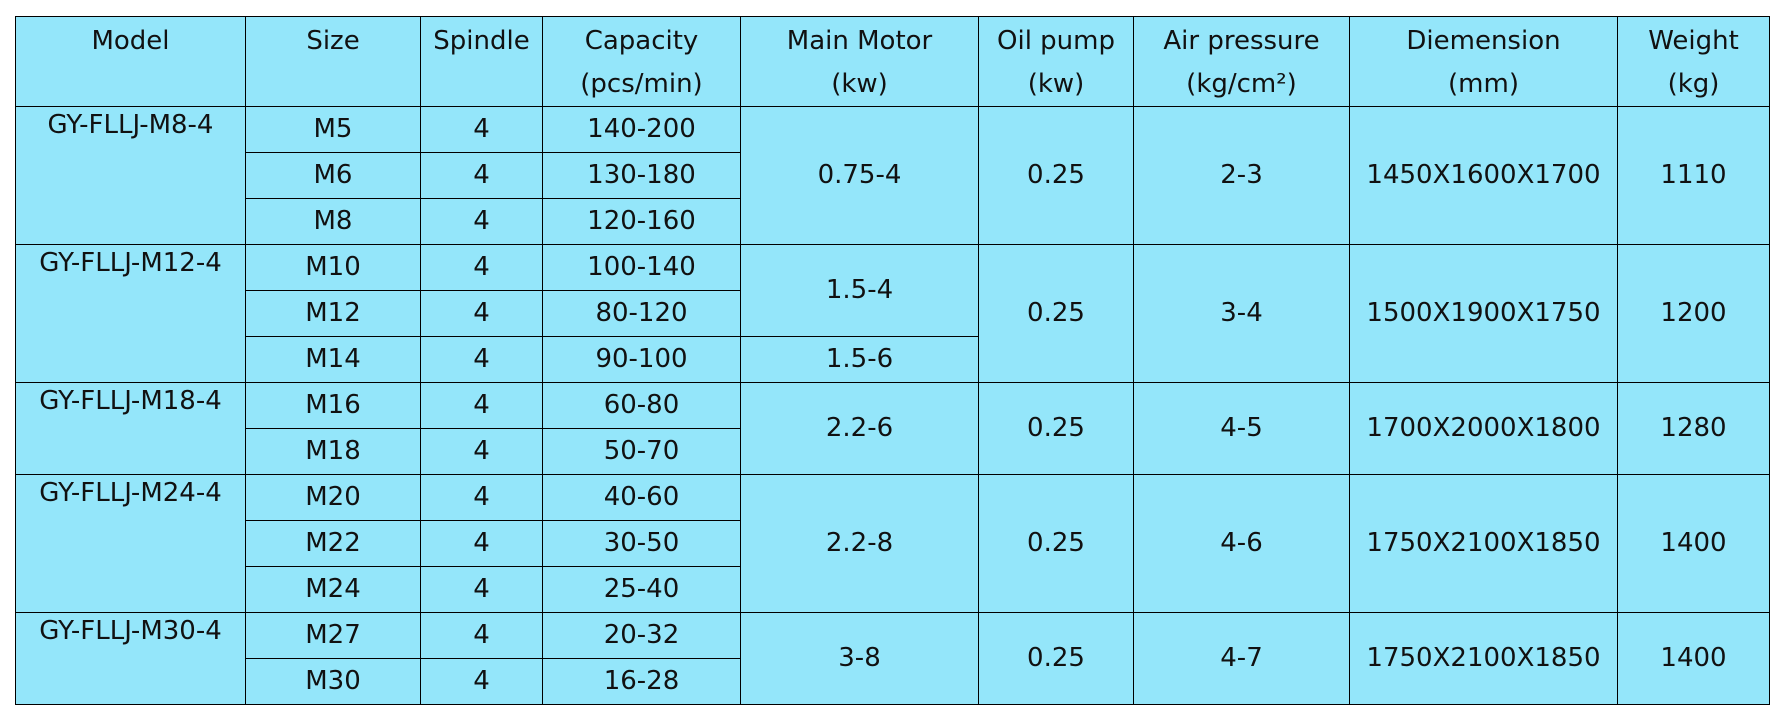  I want to click on size-cell: M18, so click(333, 451).